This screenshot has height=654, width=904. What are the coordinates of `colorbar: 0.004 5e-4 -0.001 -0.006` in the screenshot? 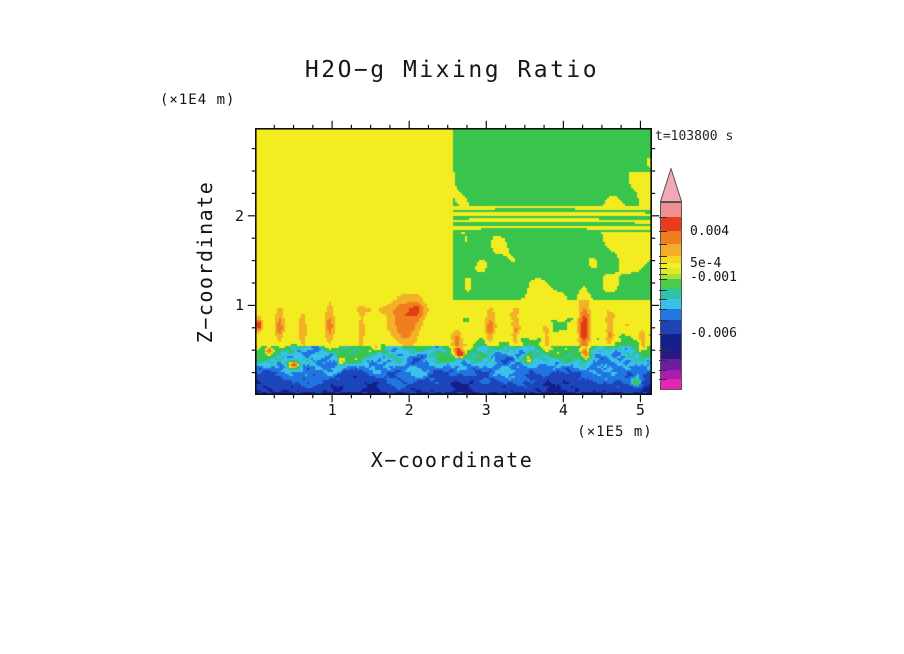 It's located at (698, 283).